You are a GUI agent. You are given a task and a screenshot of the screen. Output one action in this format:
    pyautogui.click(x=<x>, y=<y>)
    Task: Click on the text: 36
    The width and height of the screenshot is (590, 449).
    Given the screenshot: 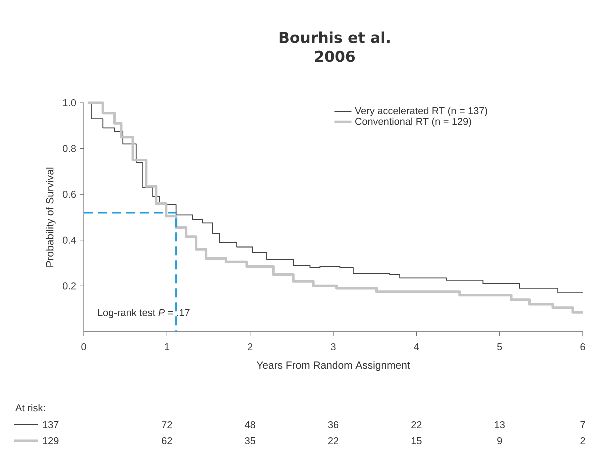 What is the action you would take?
    pyautogui.click(x=333, y=425)
    